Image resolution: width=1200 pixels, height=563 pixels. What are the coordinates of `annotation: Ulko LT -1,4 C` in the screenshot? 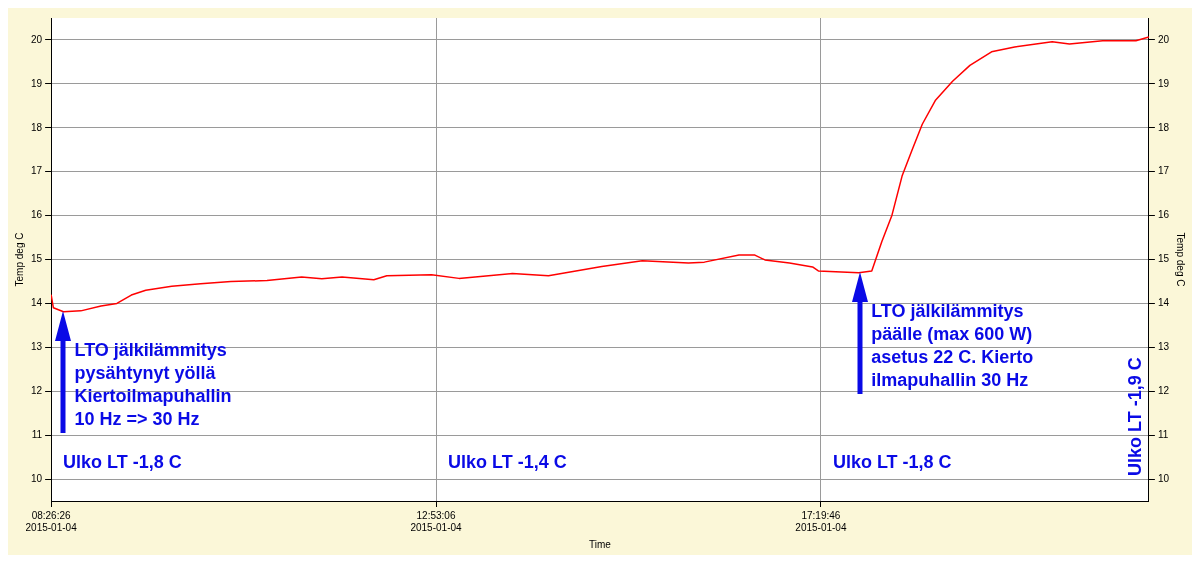 It's located at (507, 462).